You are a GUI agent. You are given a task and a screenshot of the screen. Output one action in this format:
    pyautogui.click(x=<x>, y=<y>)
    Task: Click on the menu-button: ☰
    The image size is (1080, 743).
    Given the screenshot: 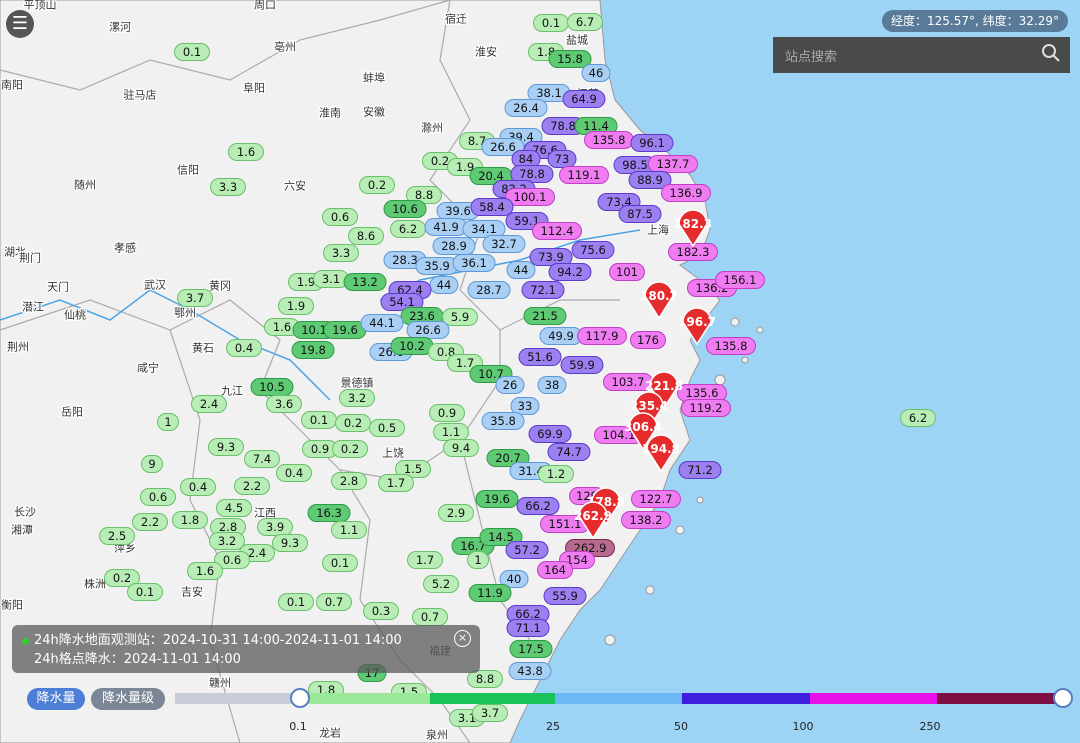 What is the action you would take?
    pyautogui.click(x=20, y=24)
    